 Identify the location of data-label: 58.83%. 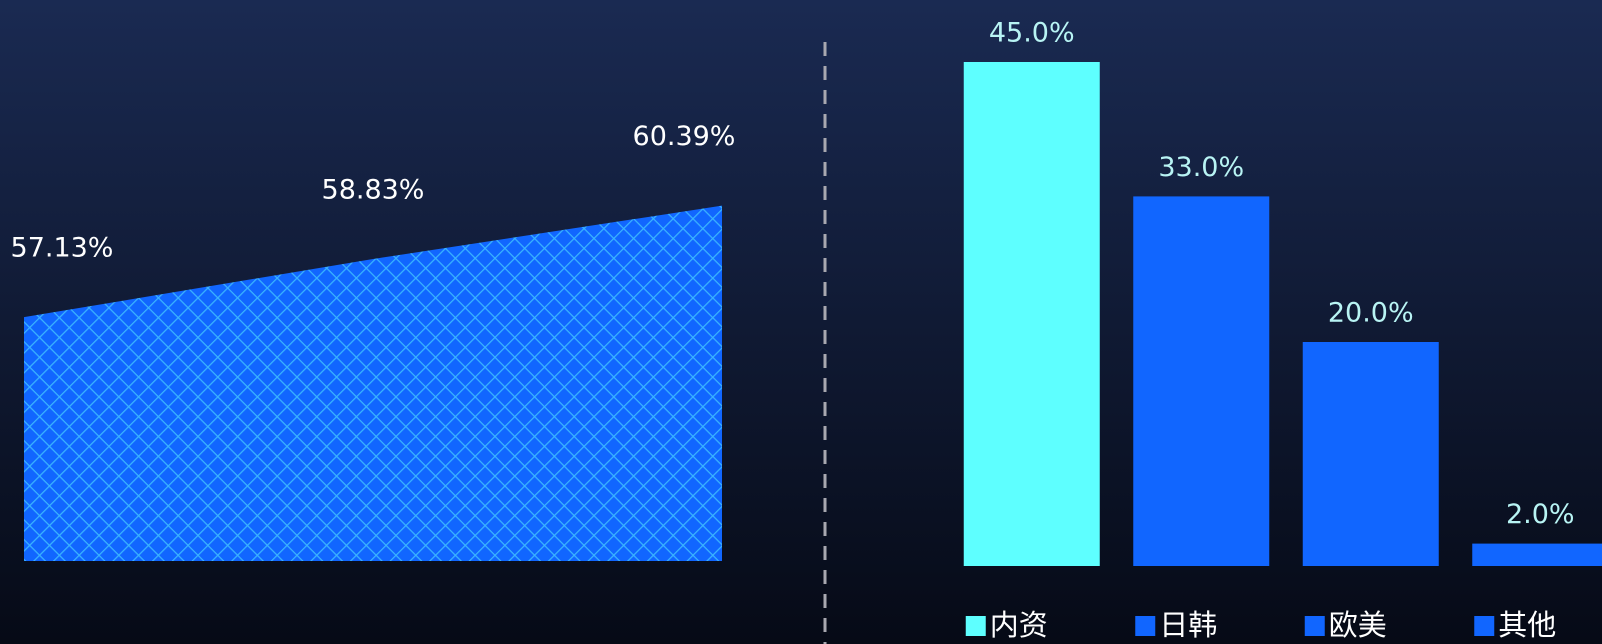
(373, 190).